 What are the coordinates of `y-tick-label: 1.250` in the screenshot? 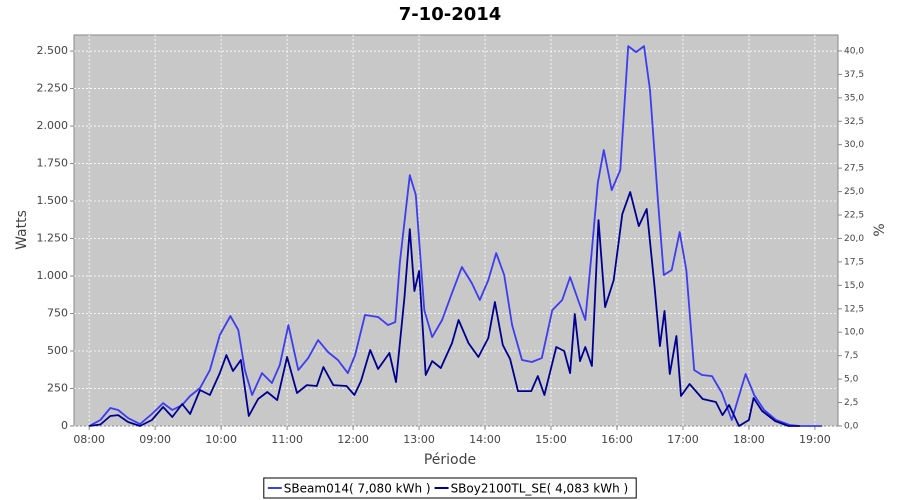 It's located at (53, 238).